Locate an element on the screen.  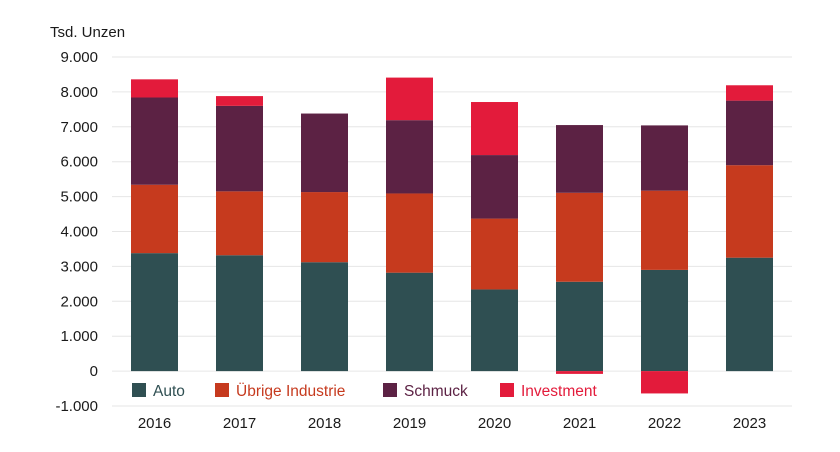
x-tick-label: 2023 is located at coordinates (749, 423).